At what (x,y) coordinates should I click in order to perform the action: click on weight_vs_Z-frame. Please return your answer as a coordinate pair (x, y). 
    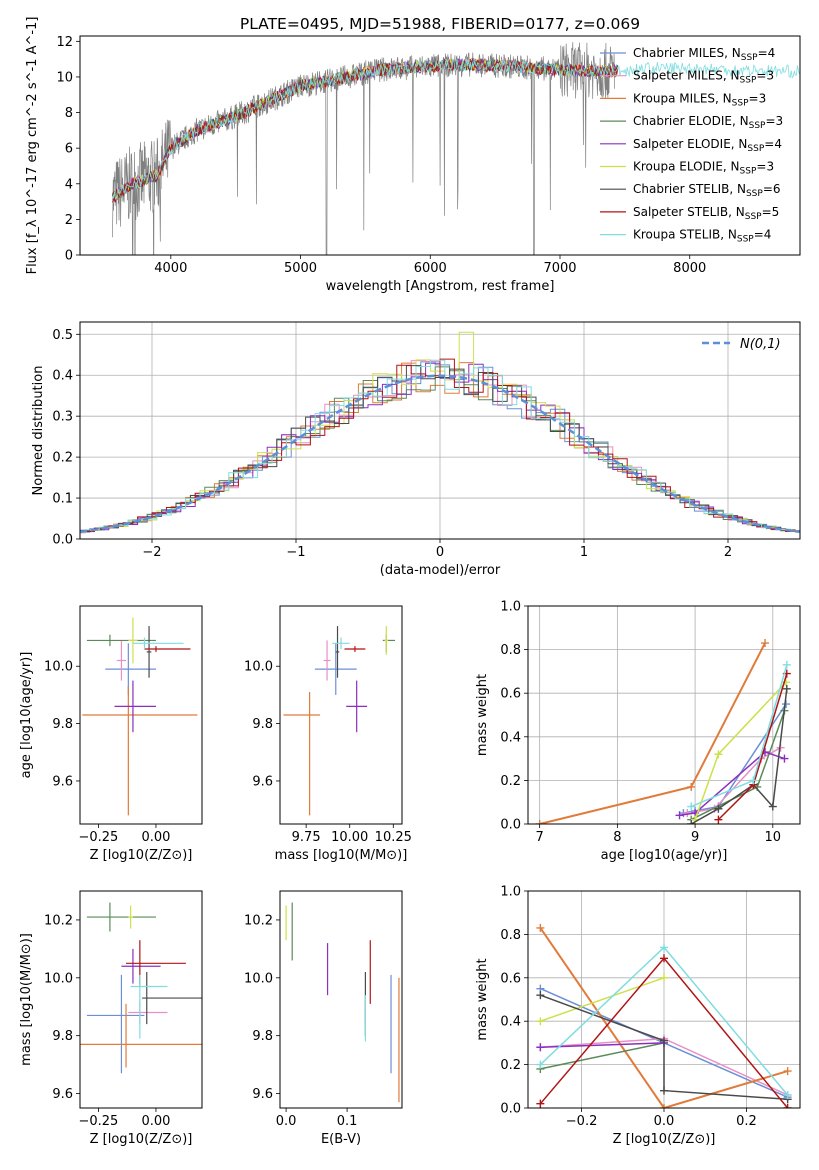
    Looking at the image, I should click on (664, 999).